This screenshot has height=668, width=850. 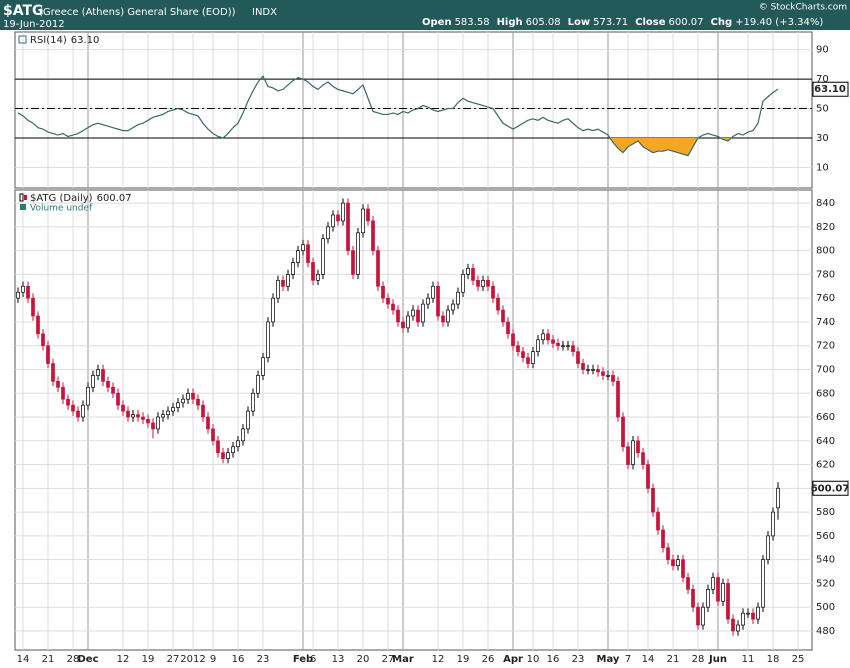 What do you see at coordinates (717, 659) in the screenshot?
I see `x-tick-label: Jun` at bounding box center [717, 659].